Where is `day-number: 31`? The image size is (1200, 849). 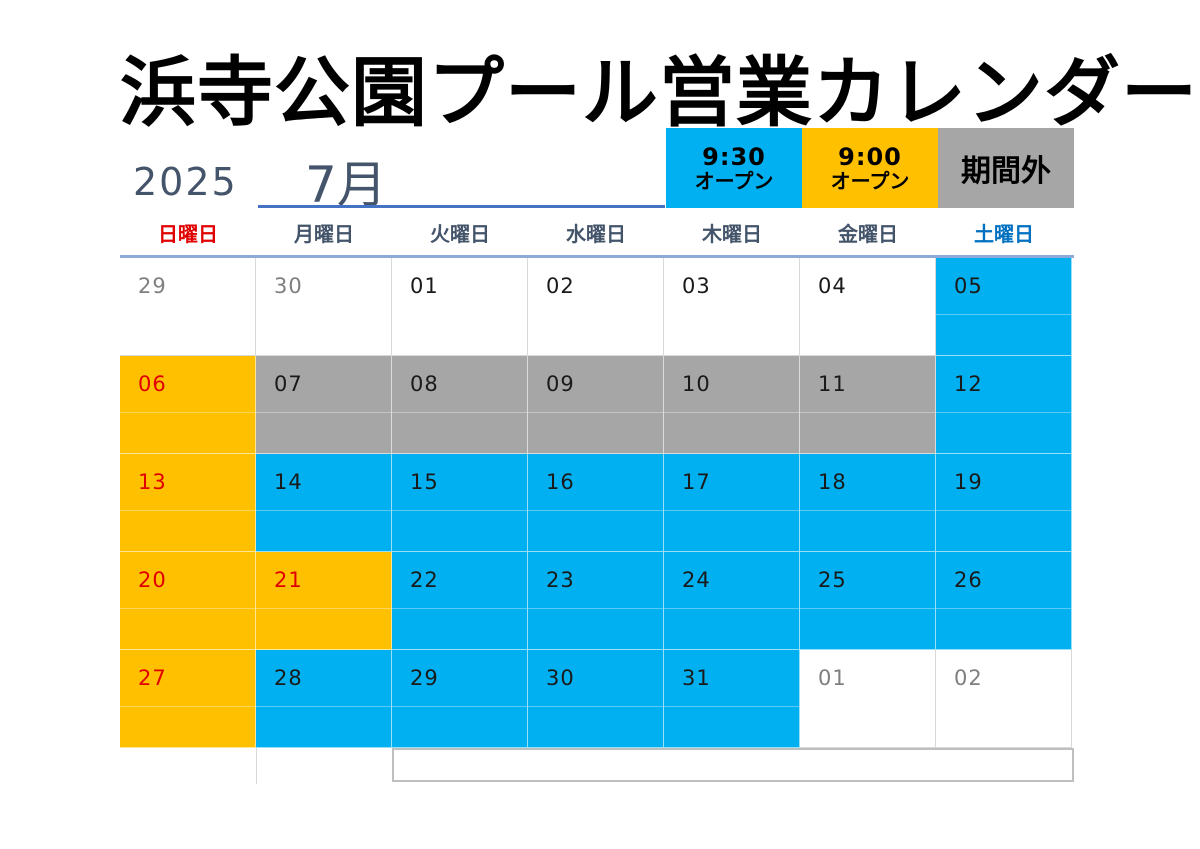
day-number: 31 is located at coordinates (696, 678).